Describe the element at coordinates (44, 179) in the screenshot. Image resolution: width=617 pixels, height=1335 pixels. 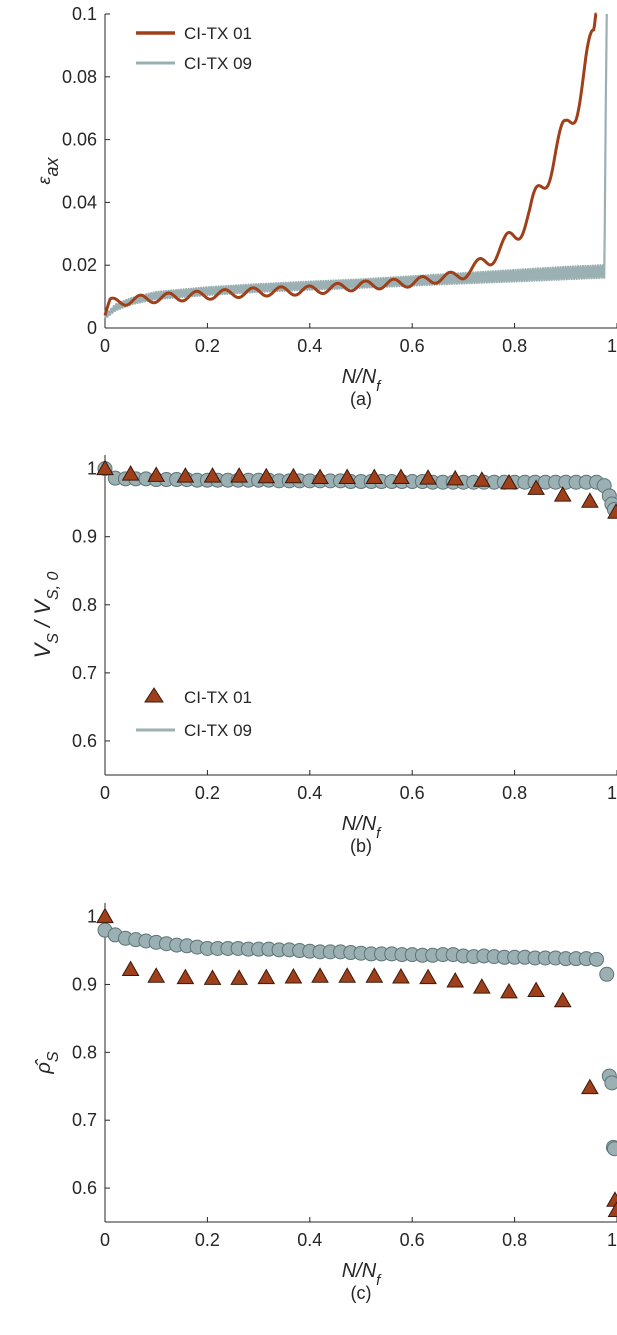
I see `y-axis-label-main: ε` at that location.